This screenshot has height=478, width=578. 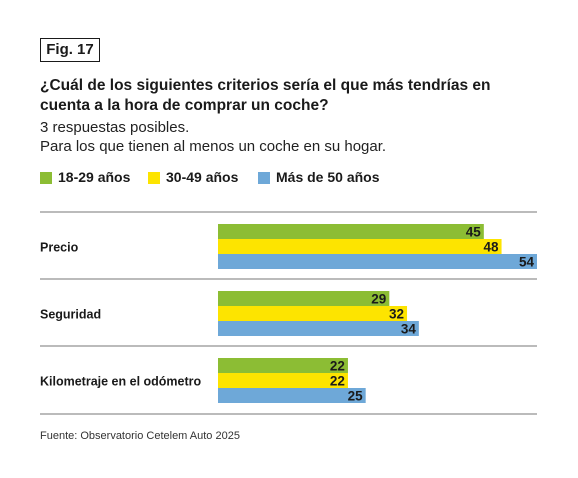 I want to click on data-label-precio-mas-de-50-anos: 54, so click(x=527, y=262).